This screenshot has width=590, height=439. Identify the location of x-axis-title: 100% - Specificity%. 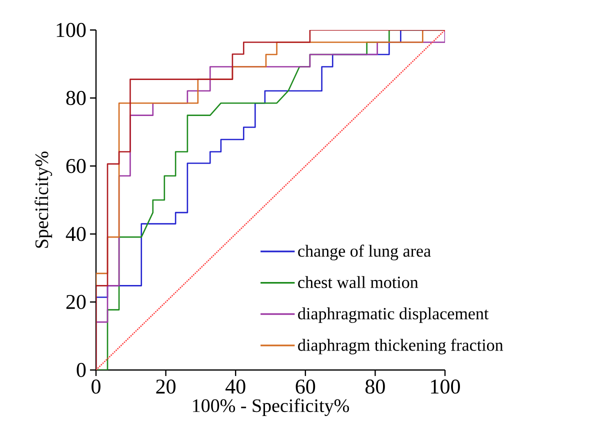
(271, 407).